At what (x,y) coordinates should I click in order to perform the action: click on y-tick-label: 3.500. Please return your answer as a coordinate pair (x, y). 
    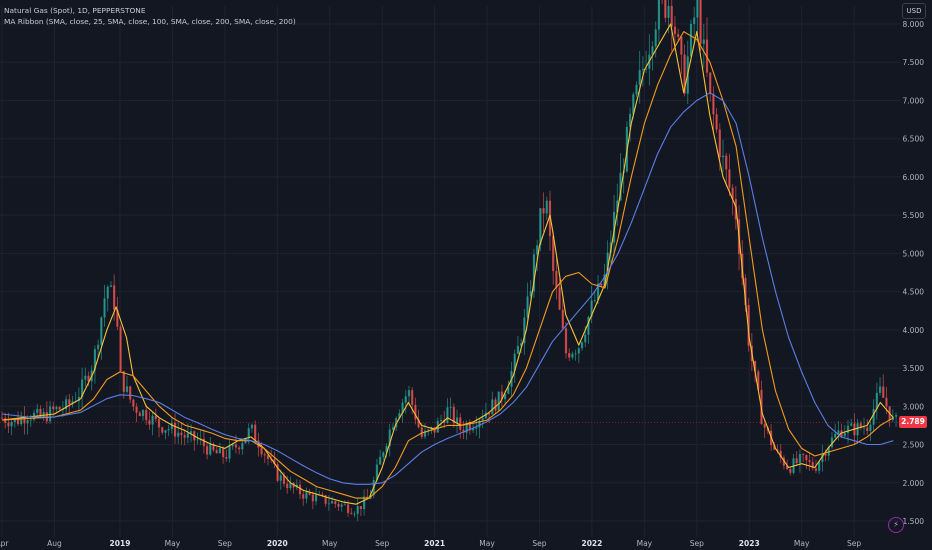
    Looking at the image, I should click on (914, 368).